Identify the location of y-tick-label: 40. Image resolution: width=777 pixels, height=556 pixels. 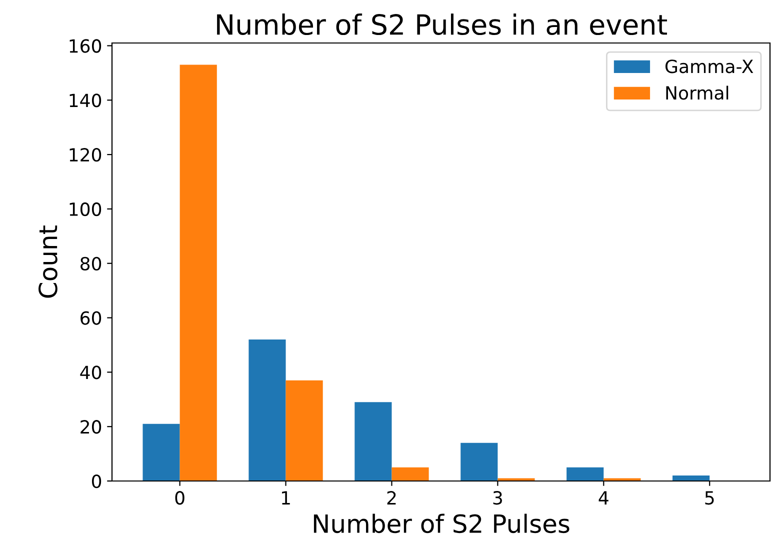
(91, 373).